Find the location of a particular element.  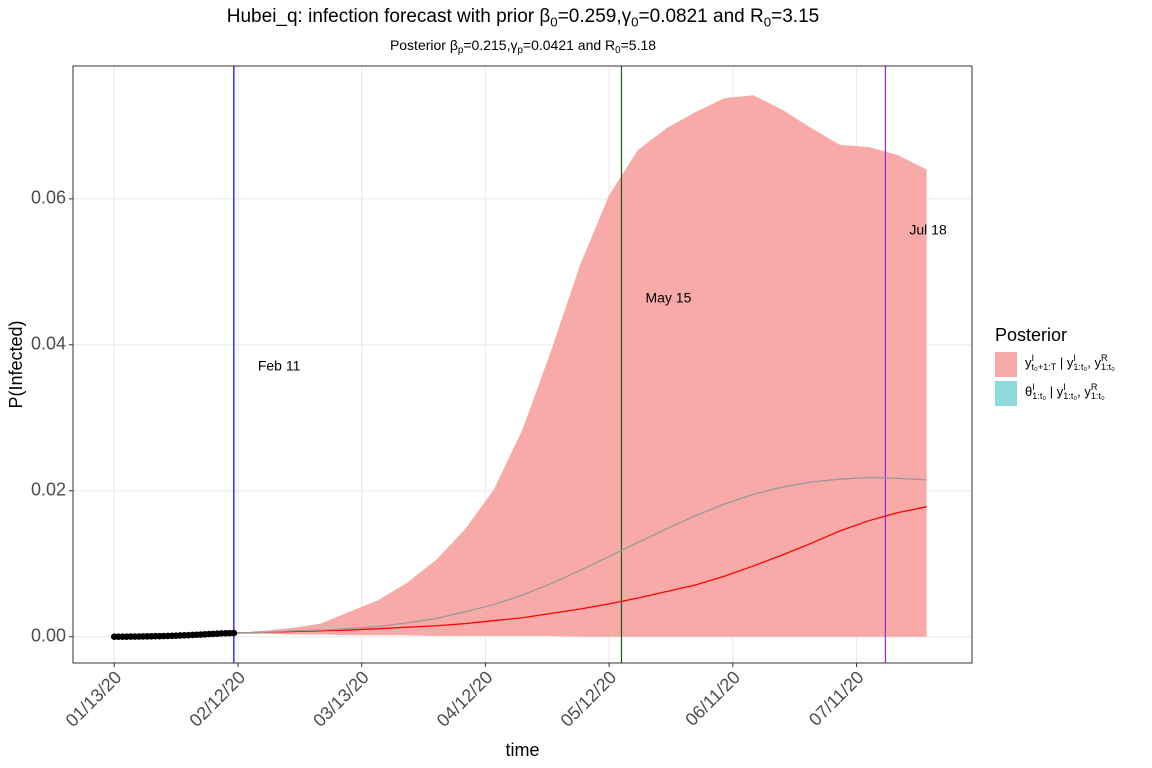

legend-label-part: y is located at coordinates (1028, 362).